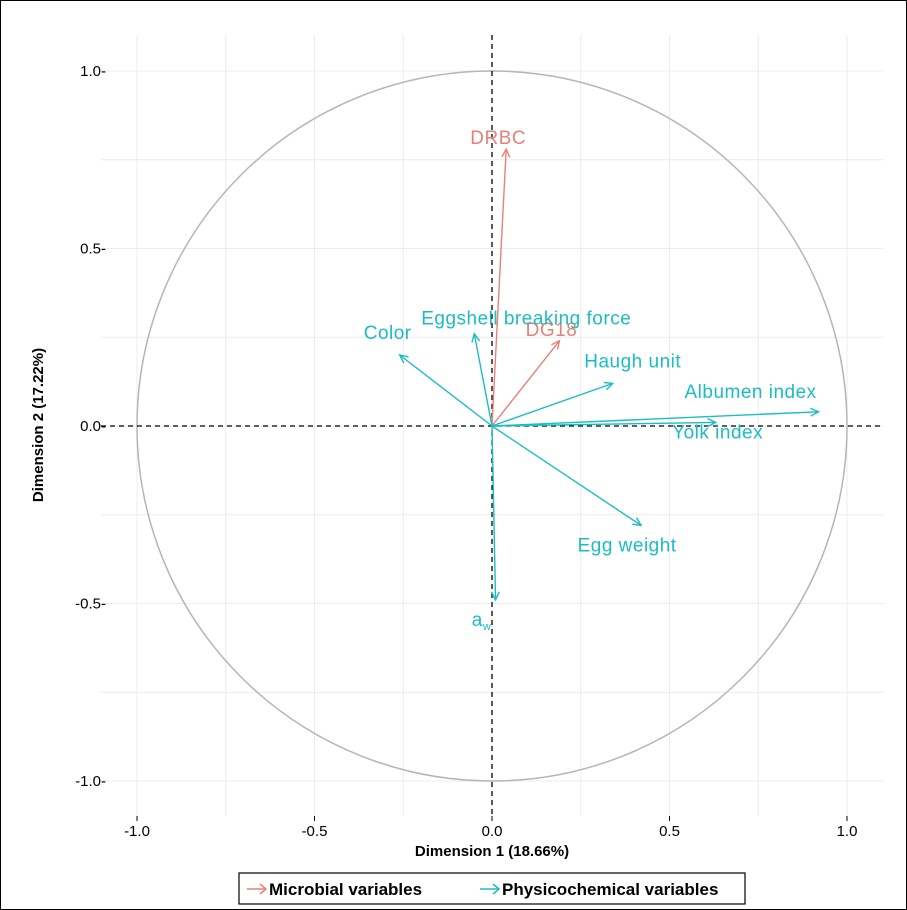 Image resolution: width=907 pixels, height=910 pixels. I want to click on label-eggshell-breaking-force: Eggshell breaking force, so click(526, 319).